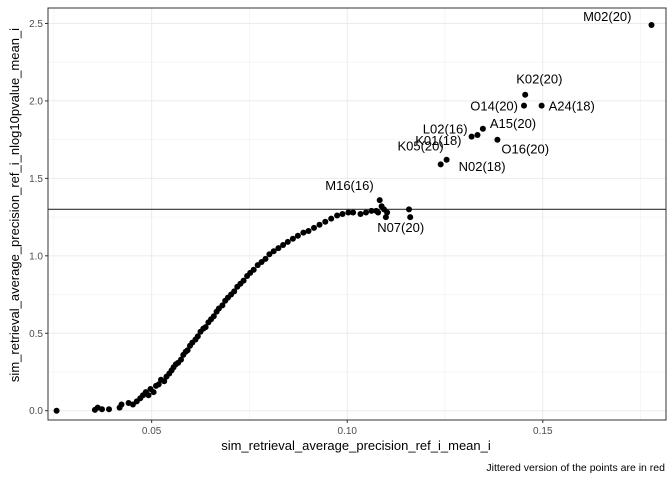 The height and width of the screenshot is (480, 672). Describe the element at coordinates (36, 256) in the screenshot. I see `y-tick-label: 1.0` at that location.